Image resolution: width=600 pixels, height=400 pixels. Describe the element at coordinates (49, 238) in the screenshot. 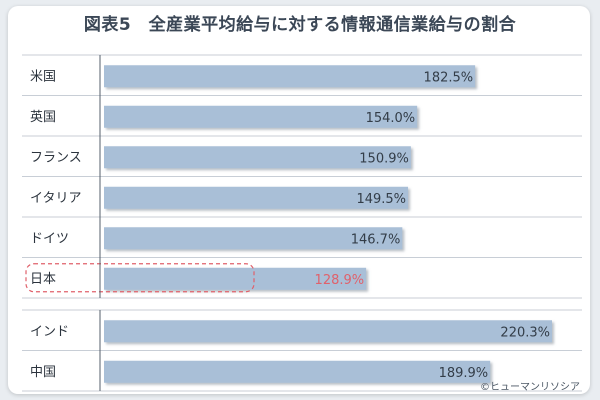

I see `category-label: ドイツ` at that location.